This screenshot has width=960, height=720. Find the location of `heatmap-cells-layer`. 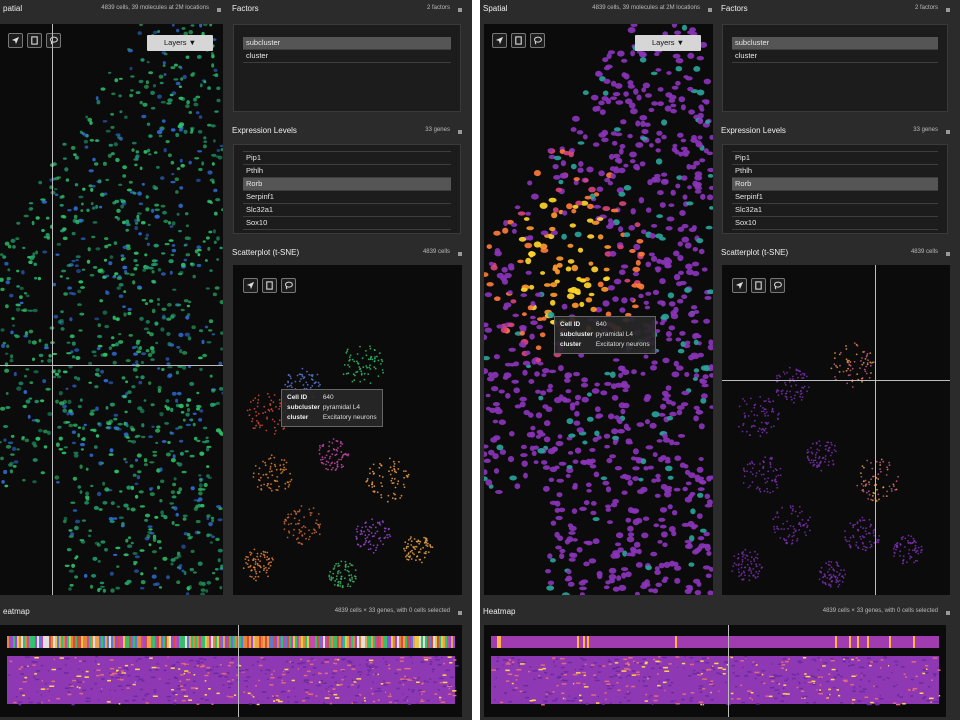

heatmap-cells-layer is located at coordinates (716, 671).